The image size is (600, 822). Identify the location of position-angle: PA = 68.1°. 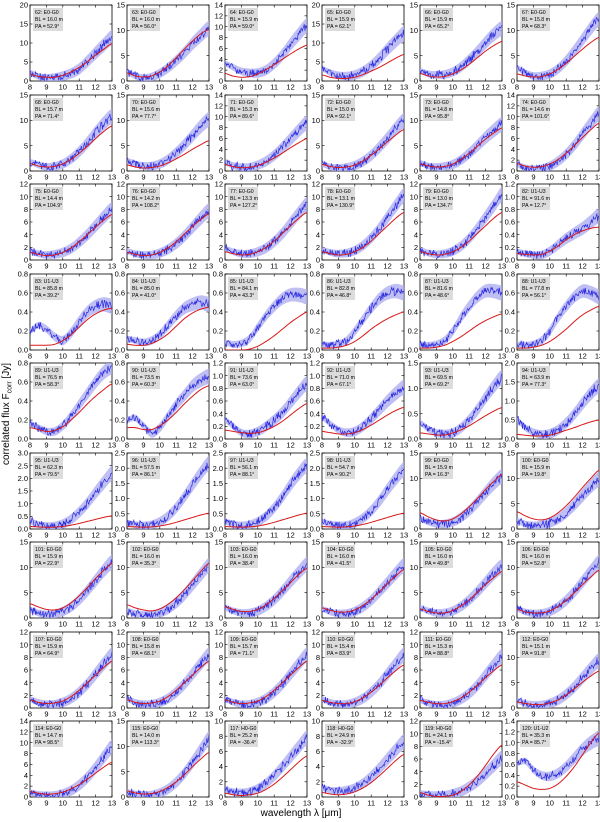
(144, 654).